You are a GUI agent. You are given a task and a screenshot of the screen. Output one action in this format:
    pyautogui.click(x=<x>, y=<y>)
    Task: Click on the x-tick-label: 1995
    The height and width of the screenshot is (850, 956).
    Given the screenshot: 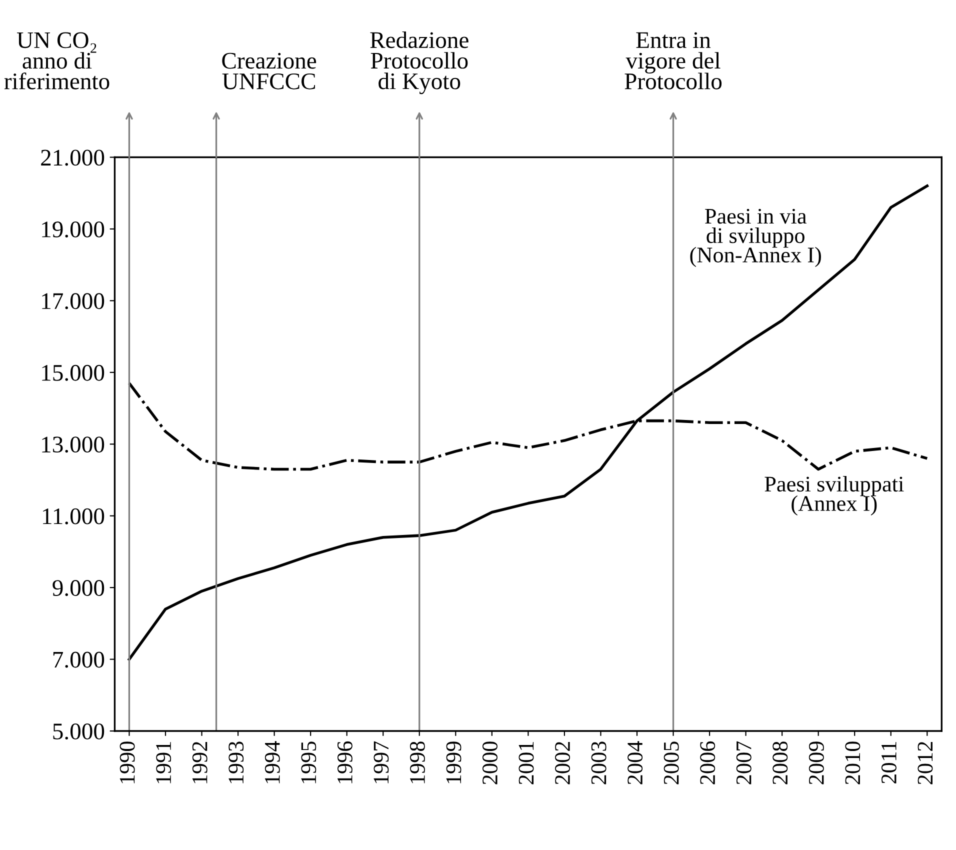 What is the action you would take?
    pyautogui.click(x=308, y=763)
    